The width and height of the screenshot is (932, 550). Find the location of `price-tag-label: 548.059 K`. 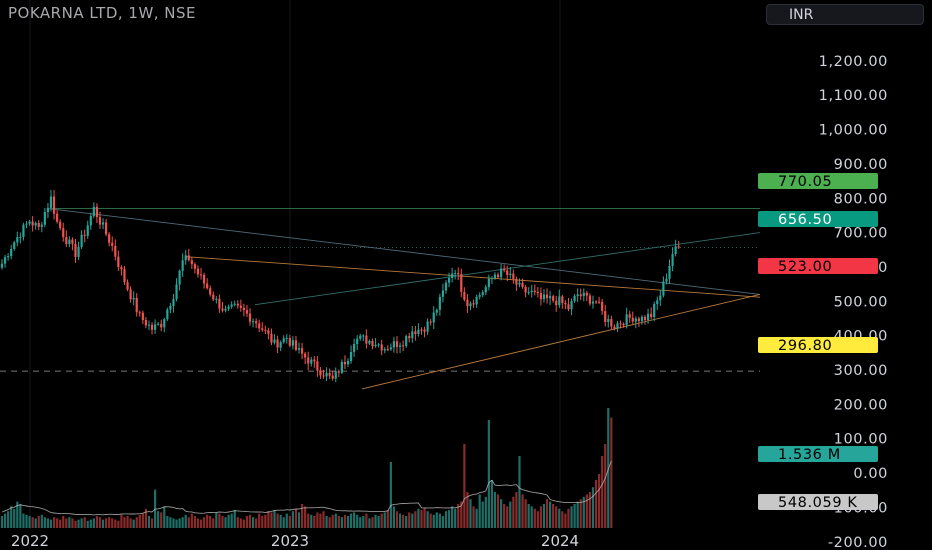

price-tag-label: 548.059 K is located at coordinates (817, 503).